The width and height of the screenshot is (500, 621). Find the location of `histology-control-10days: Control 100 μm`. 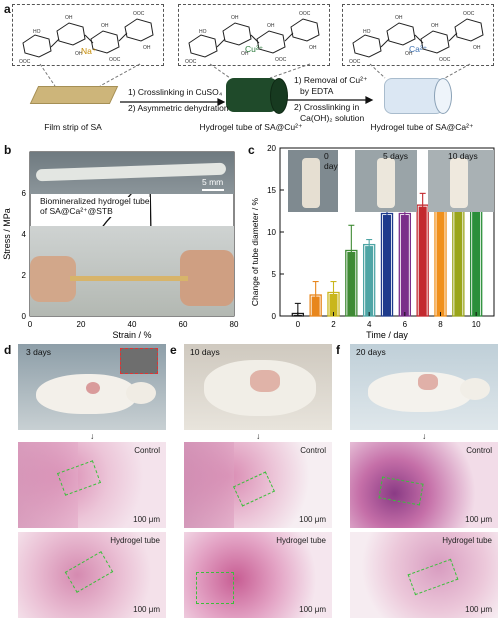

histology-control-10days: Control 100 μm is located at coordinates (258, 485).